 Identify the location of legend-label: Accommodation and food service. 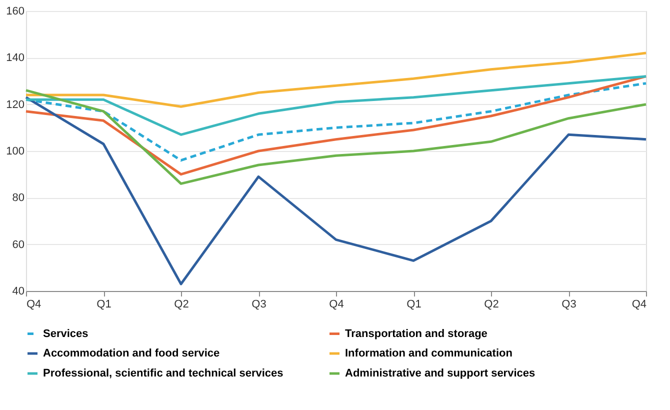
(131, 354).